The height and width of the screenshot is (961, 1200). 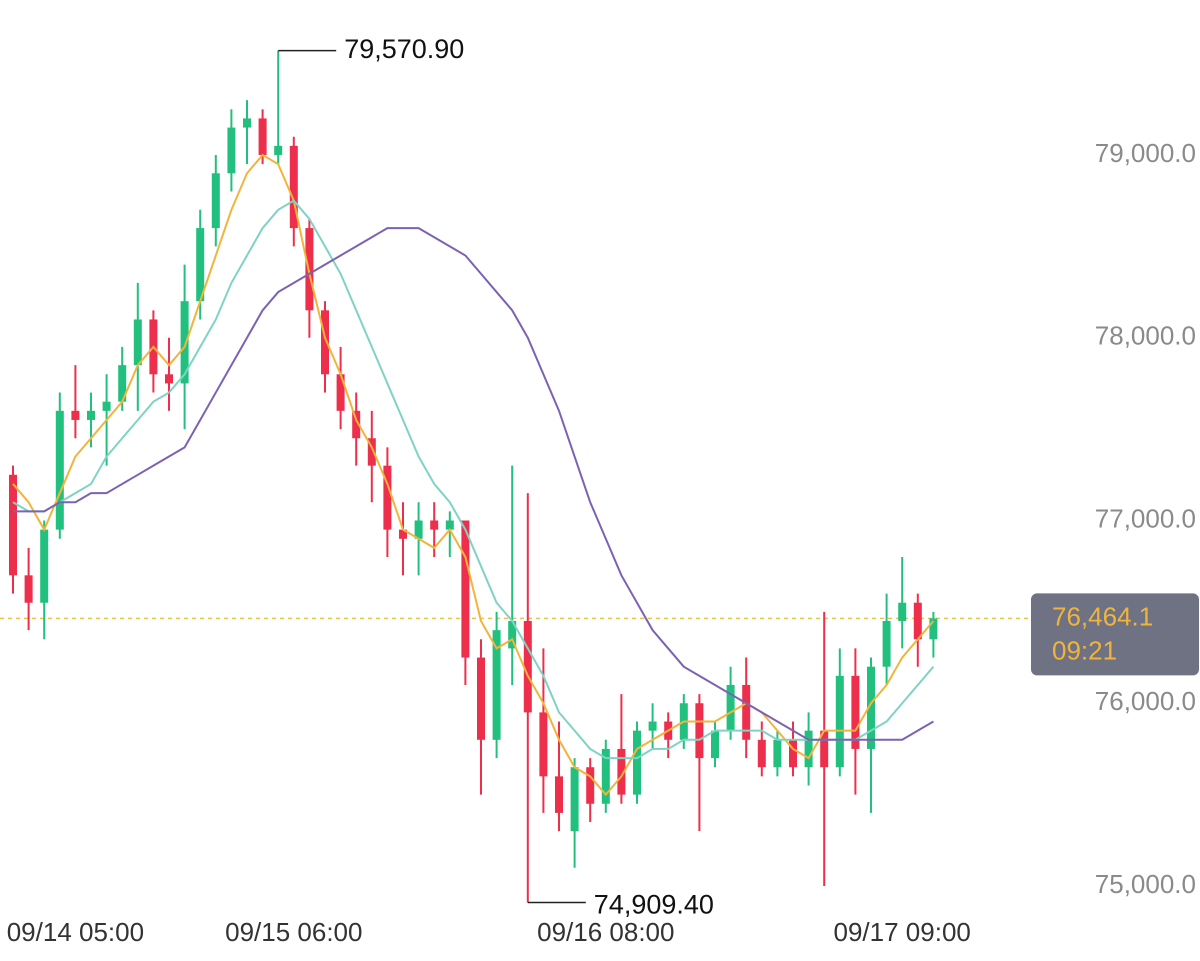 I want to click on y-tick-label: 78,000.0, so click(x=1145, y=336).